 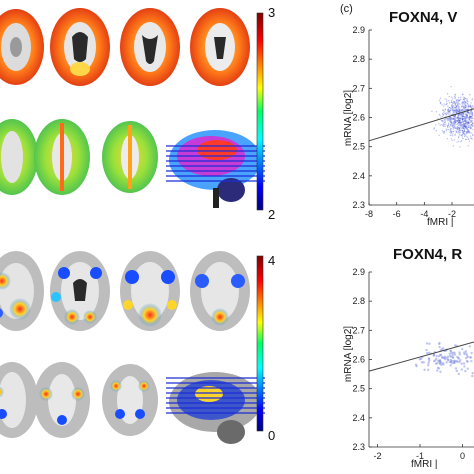 What do you see at coordinates (215, 163) in the screenshot?
I see `slice-lines` at bounding box center [215, 163].